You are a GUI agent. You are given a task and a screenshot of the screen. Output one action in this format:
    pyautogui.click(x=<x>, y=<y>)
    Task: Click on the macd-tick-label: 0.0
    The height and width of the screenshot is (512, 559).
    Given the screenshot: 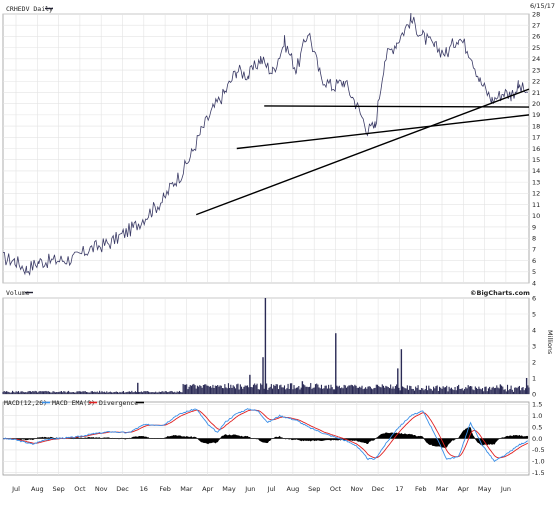 What is the action you would take?
    pyautogui.click(x=537, y=439)
    